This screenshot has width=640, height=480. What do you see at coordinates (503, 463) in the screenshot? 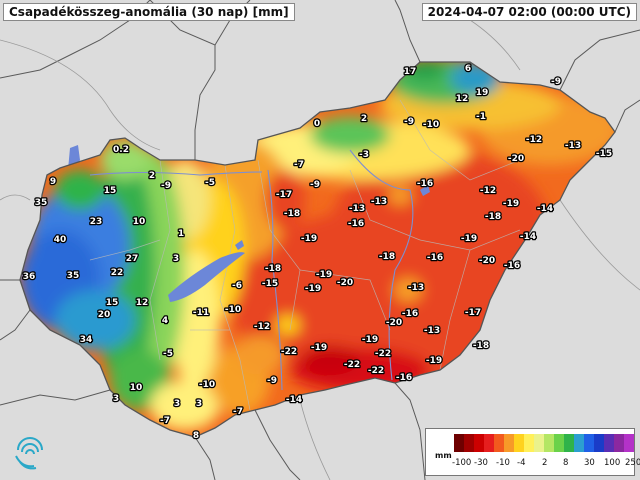
I see `legend-tick-label: -10` at bounding box center [503, 463].